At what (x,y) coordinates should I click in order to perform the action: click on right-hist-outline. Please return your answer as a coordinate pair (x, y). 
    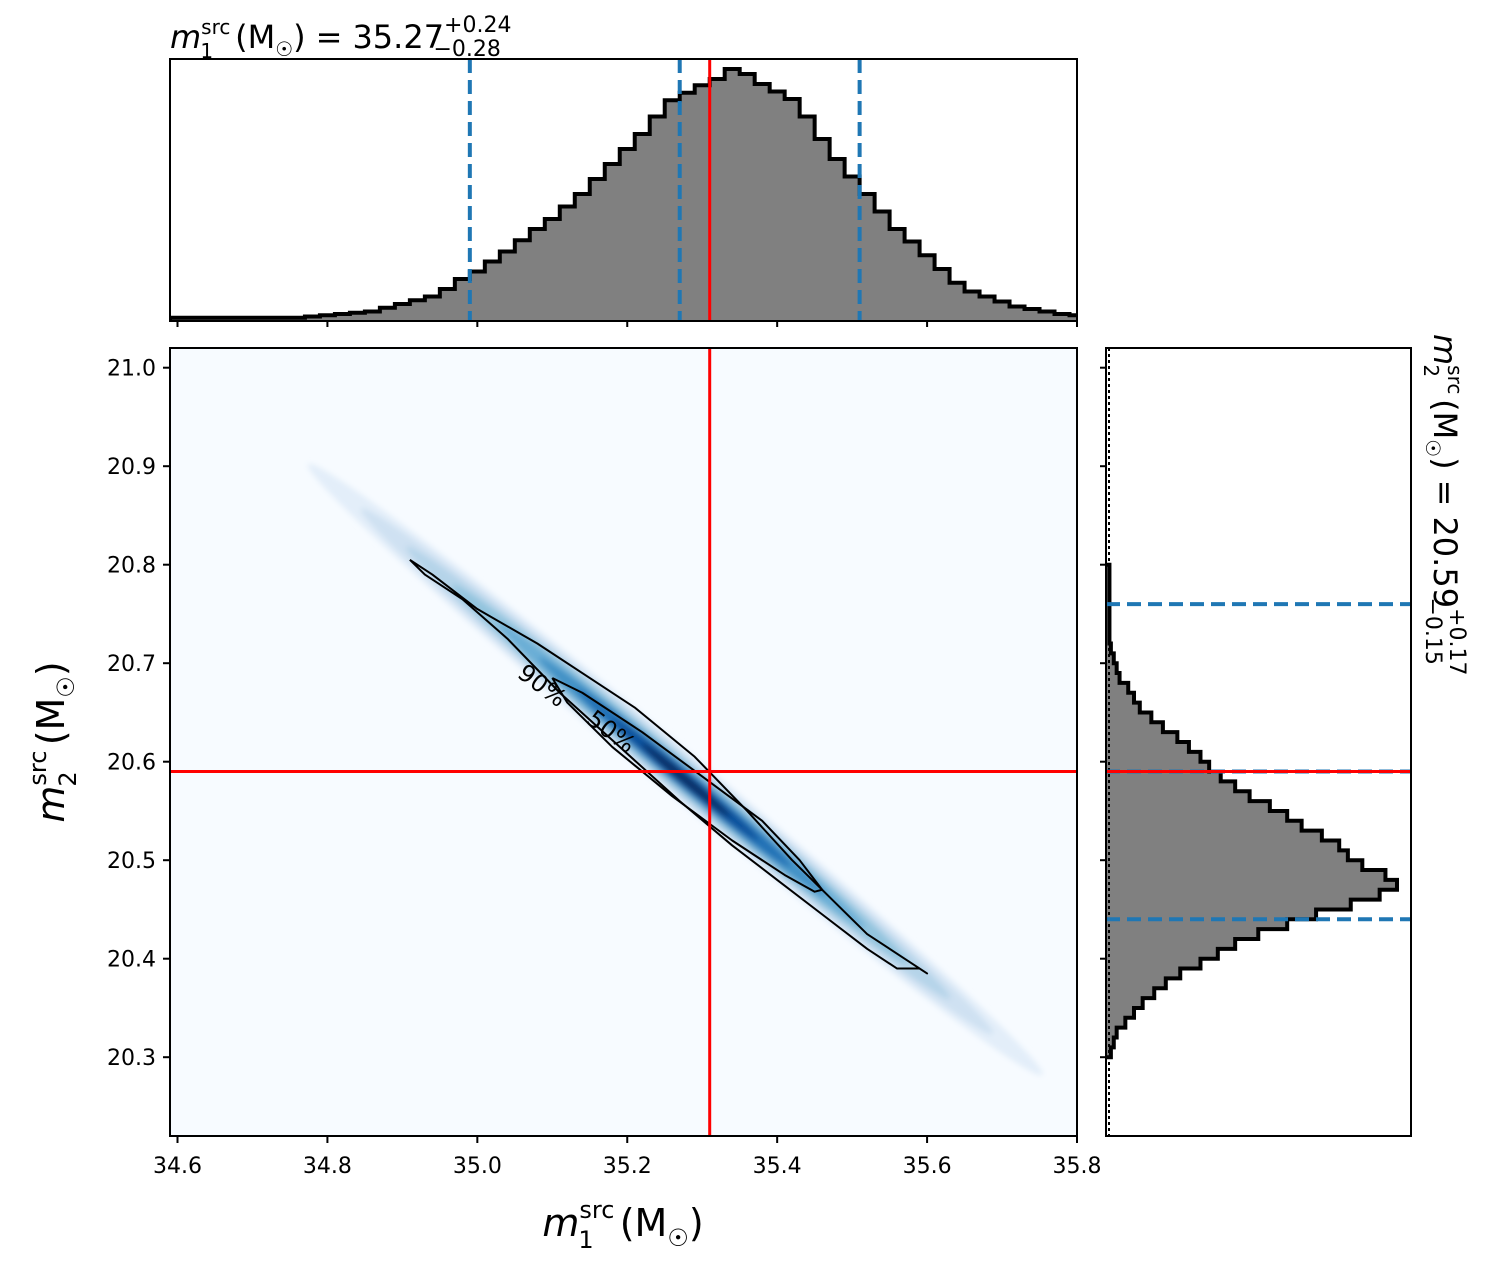
    Looking at the image, I should click on (1253, 811).